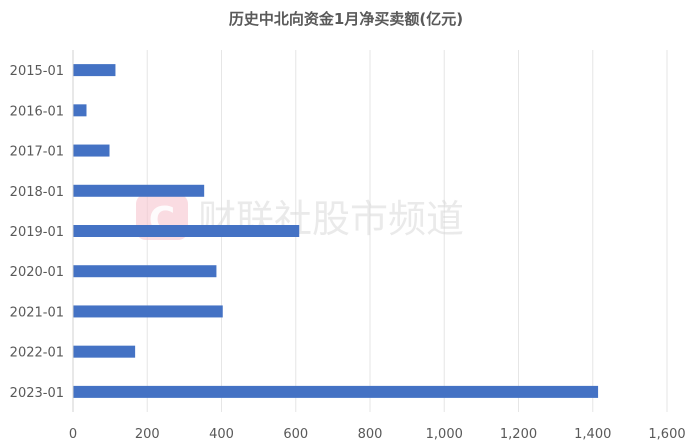 The image size is (692, 446). I want to click on category-label: 2023-01, so click(37, 393).